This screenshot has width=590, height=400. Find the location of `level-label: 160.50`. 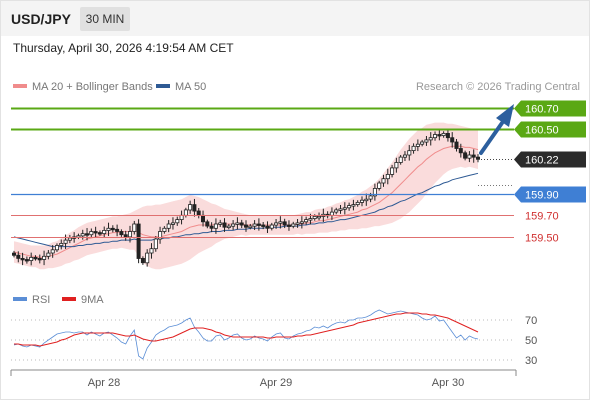

level-label: 160.50 is located at coordinates (542, 131).